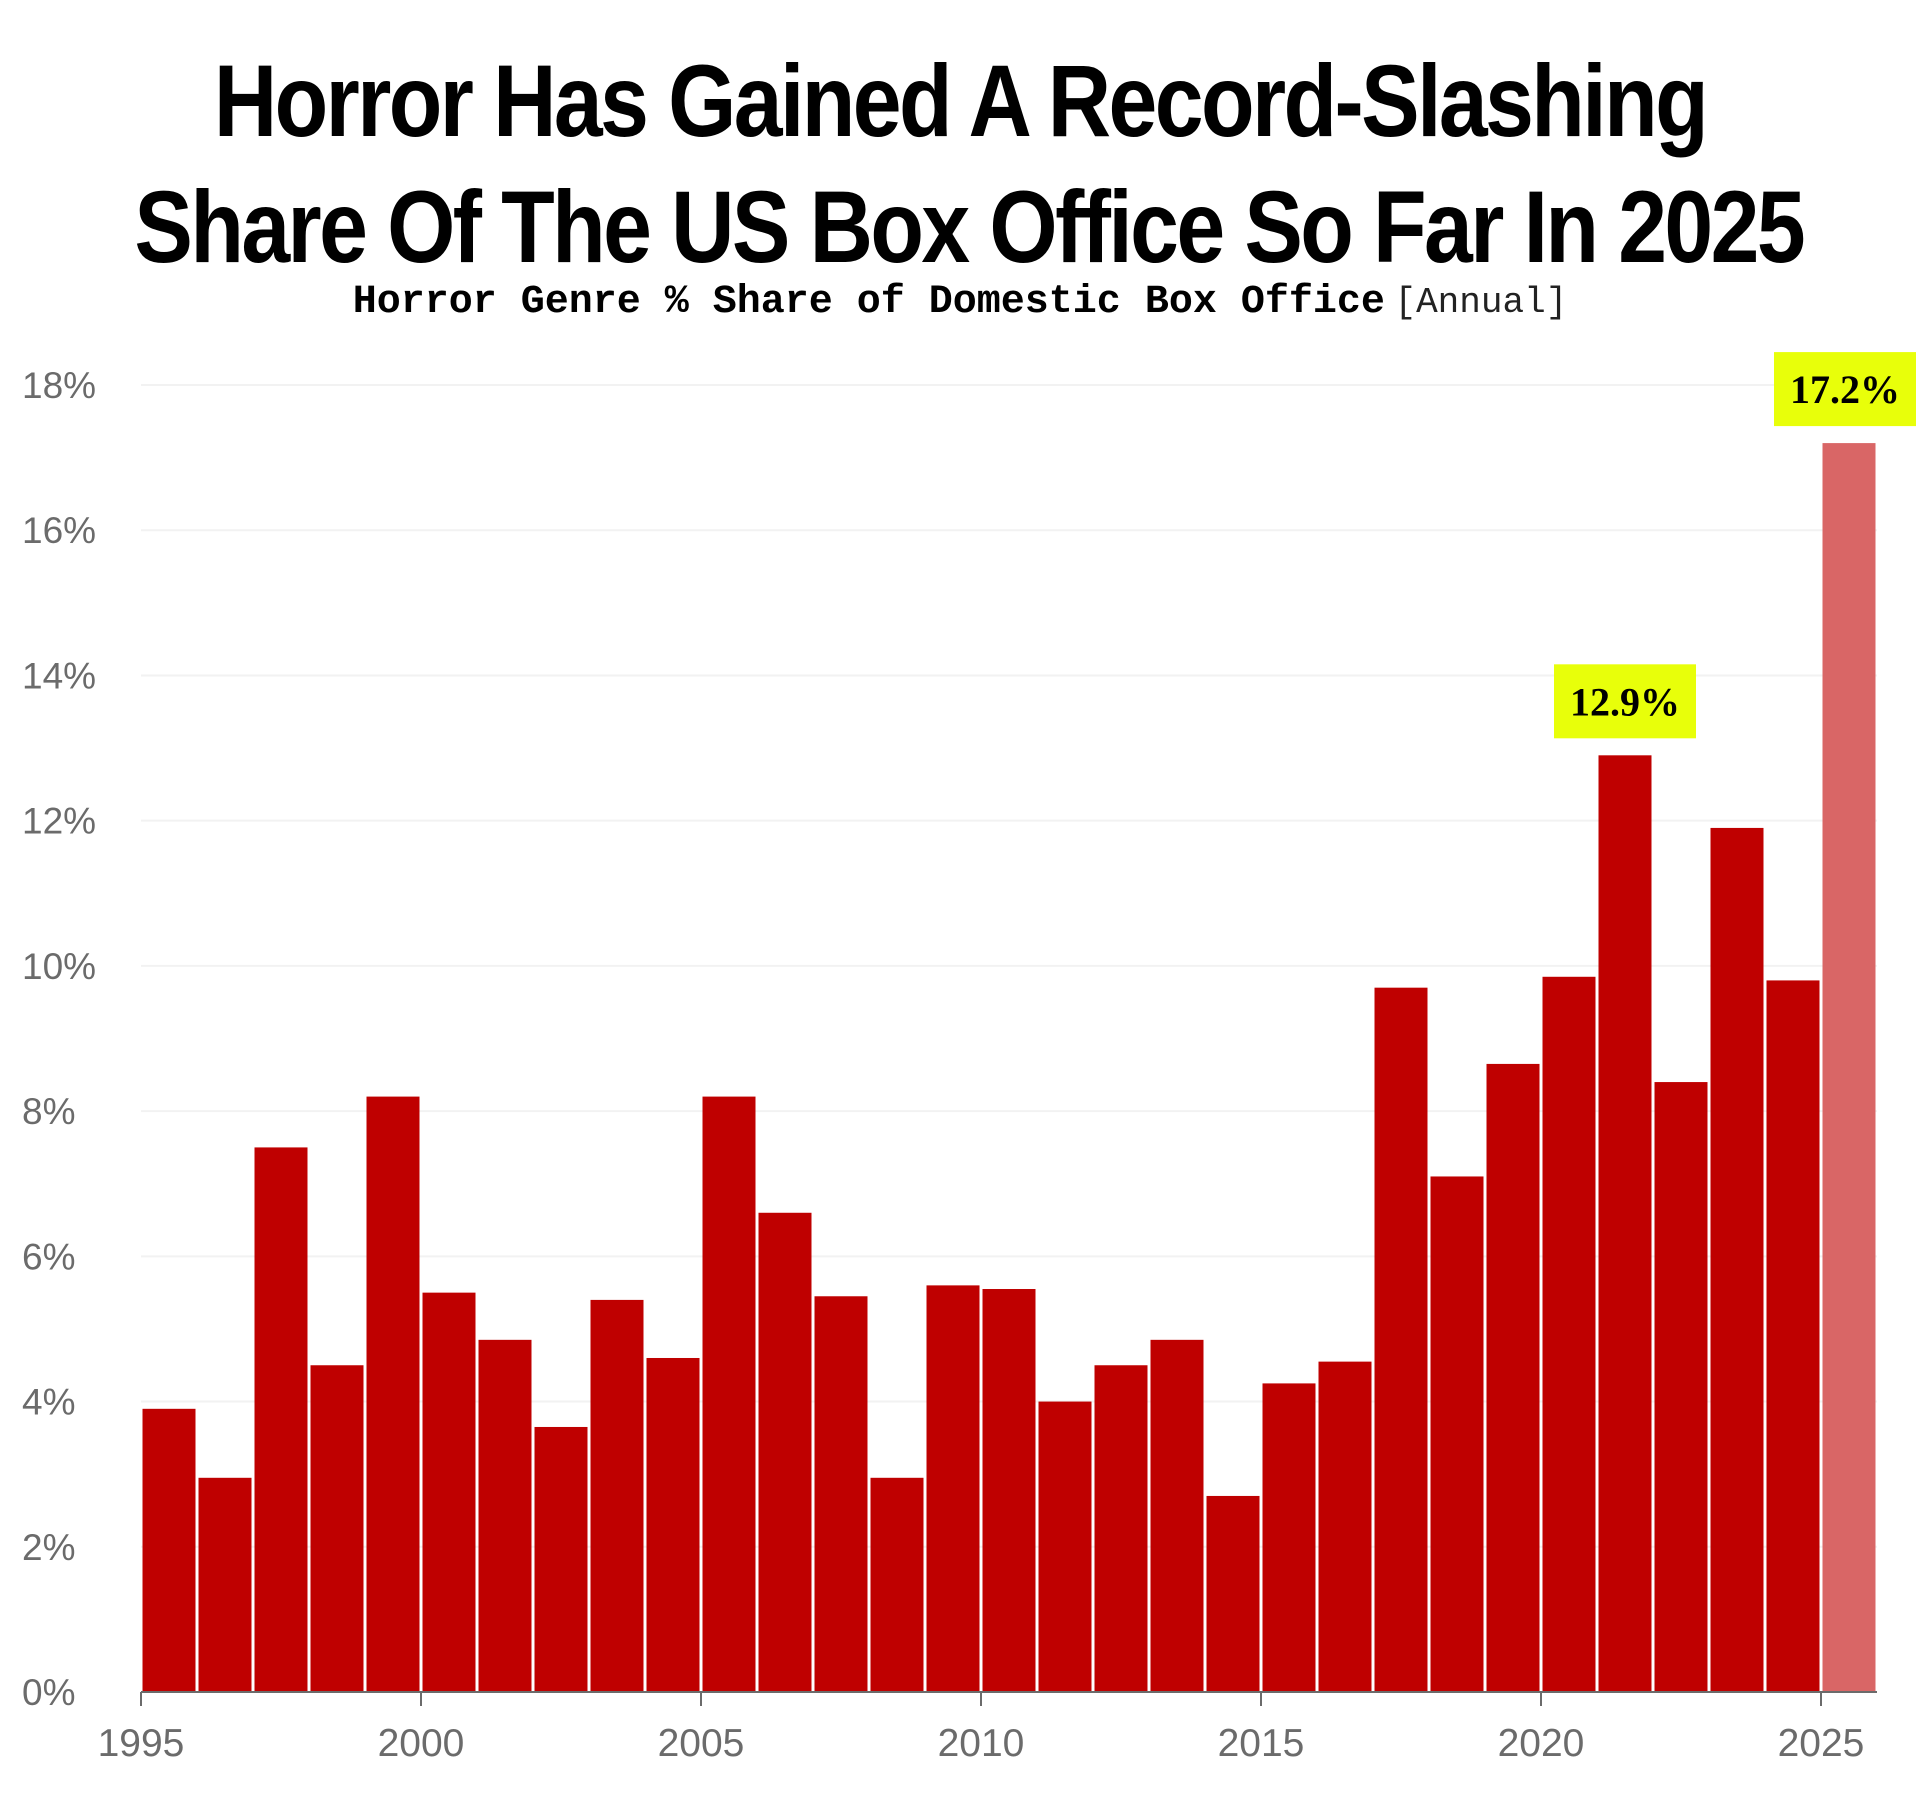  I want to click on y-tick-label-0pct: 0%, so click(48, 1692).